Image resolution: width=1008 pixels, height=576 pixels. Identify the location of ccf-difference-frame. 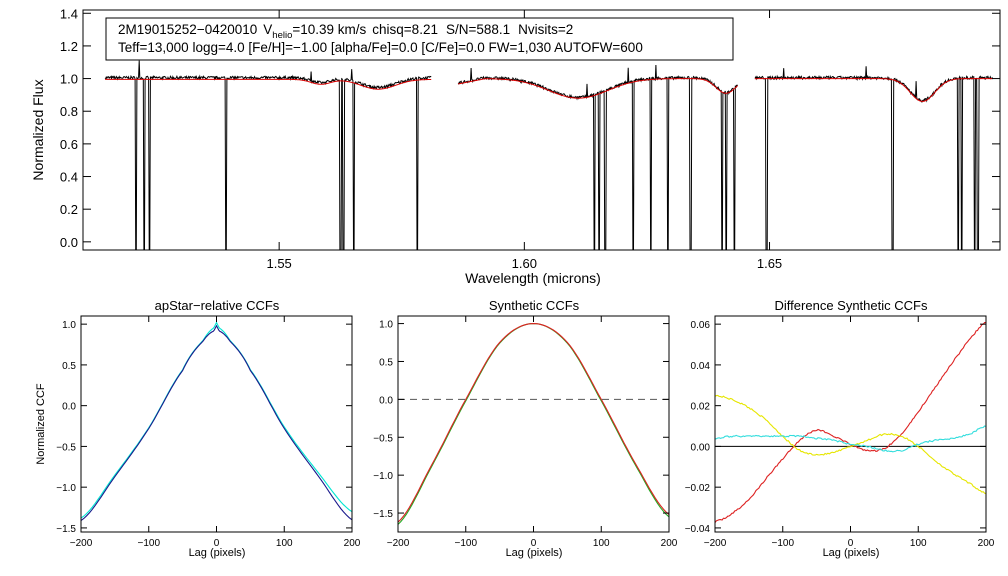
(850, 424).